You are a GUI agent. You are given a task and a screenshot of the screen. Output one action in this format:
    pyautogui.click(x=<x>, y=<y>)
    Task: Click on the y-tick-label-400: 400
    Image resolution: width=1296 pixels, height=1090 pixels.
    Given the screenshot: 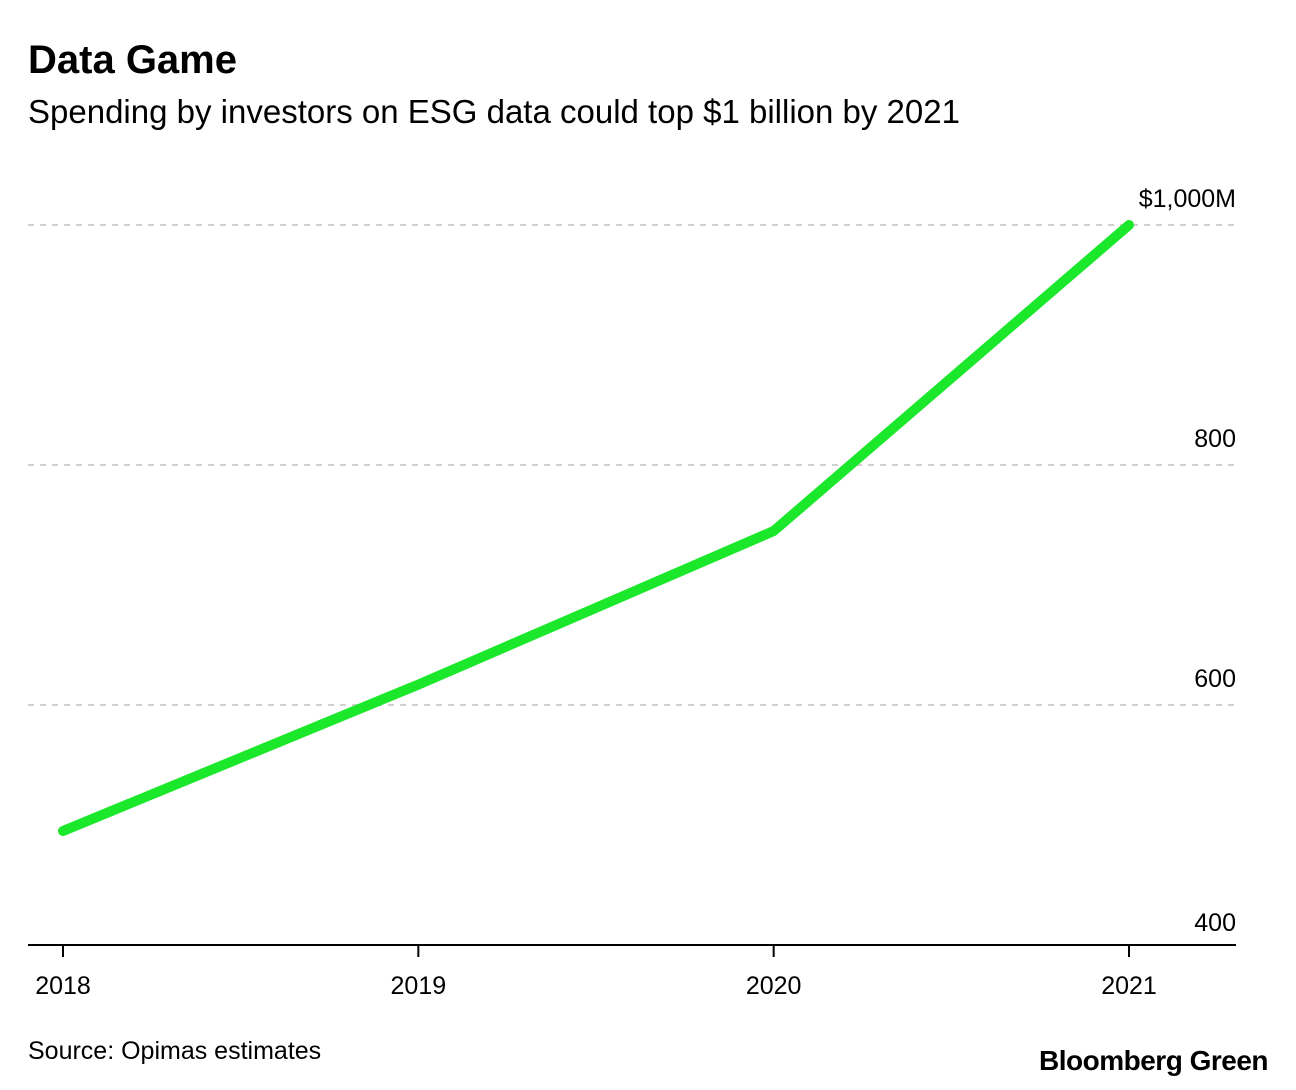 What is the action you would take?
    pyautogui.click(x=1215, y=923)
    